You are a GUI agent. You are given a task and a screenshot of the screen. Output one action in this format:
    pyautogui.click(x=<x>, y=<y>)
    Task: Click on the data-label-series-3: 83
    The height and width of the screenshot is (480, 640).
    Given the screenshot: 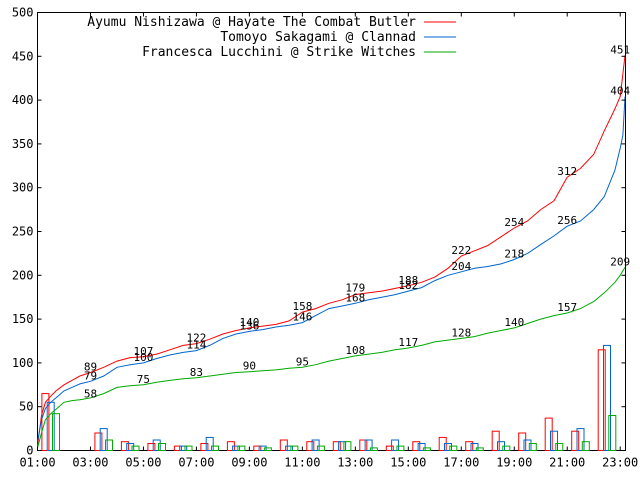 What is the action you would take?
    pyautogui.click(x=196, y=372)
    